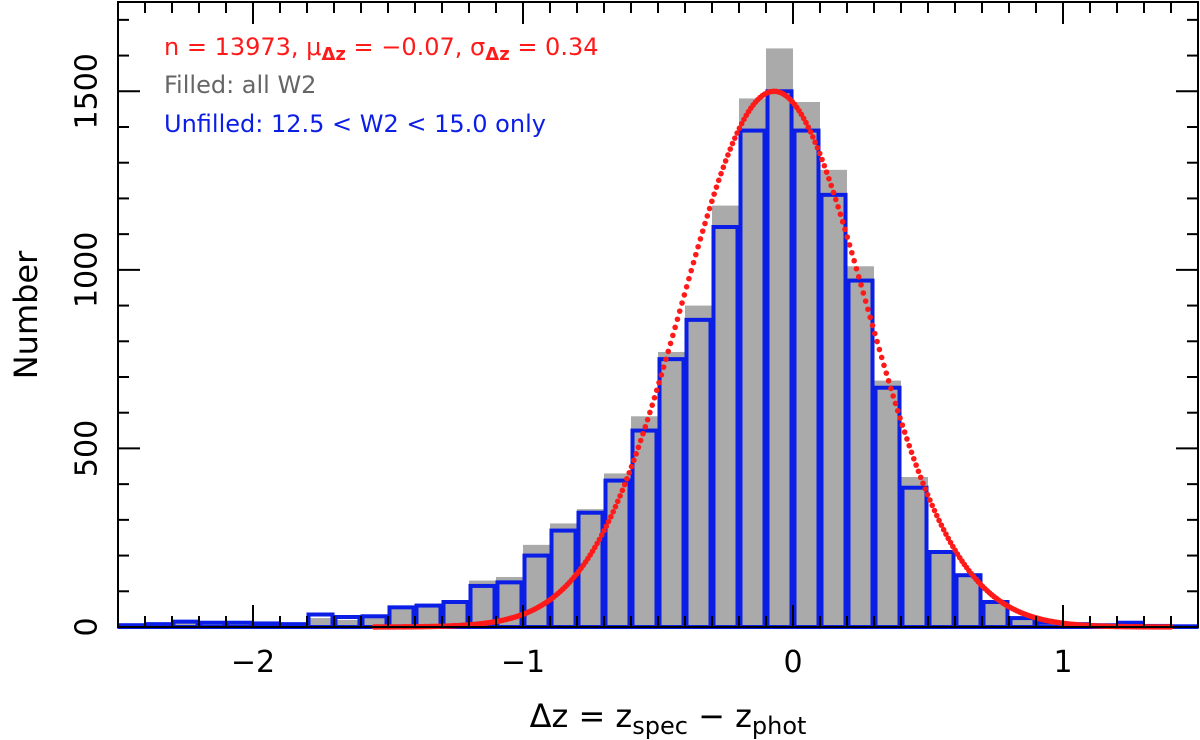 The height and width of the screenshot is (740, 1200). I want to click on x-axis-title: Δz = zspec − zphot, so click(668, 718).